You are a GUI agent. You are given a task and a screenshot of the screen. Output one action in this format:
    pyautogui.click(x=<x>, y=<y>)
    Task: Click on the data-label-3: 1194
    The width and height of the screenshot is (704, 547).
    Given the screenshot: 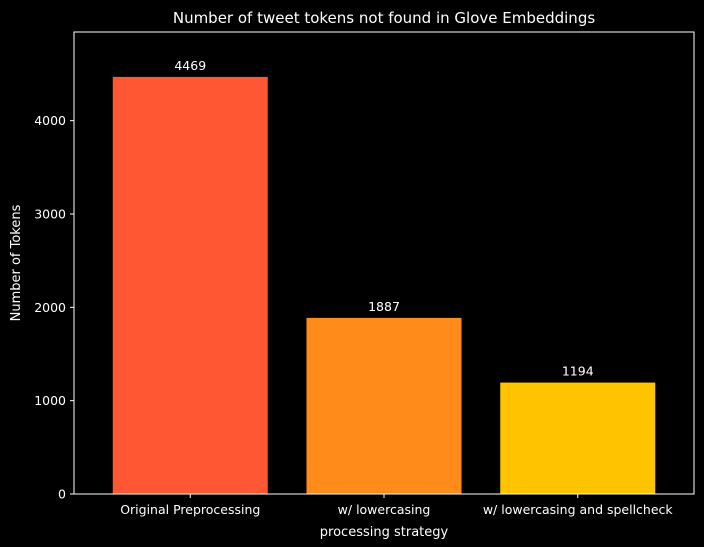 What is the action you would take?
    pyautogui.click(x=578, y=371)
    